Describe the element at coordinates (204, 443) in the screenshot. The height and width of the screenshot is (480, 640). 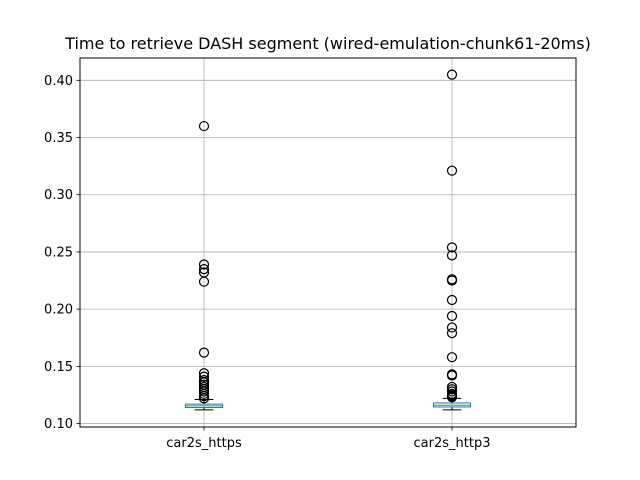
I see `x-tick-label: car2s_https` at that location.